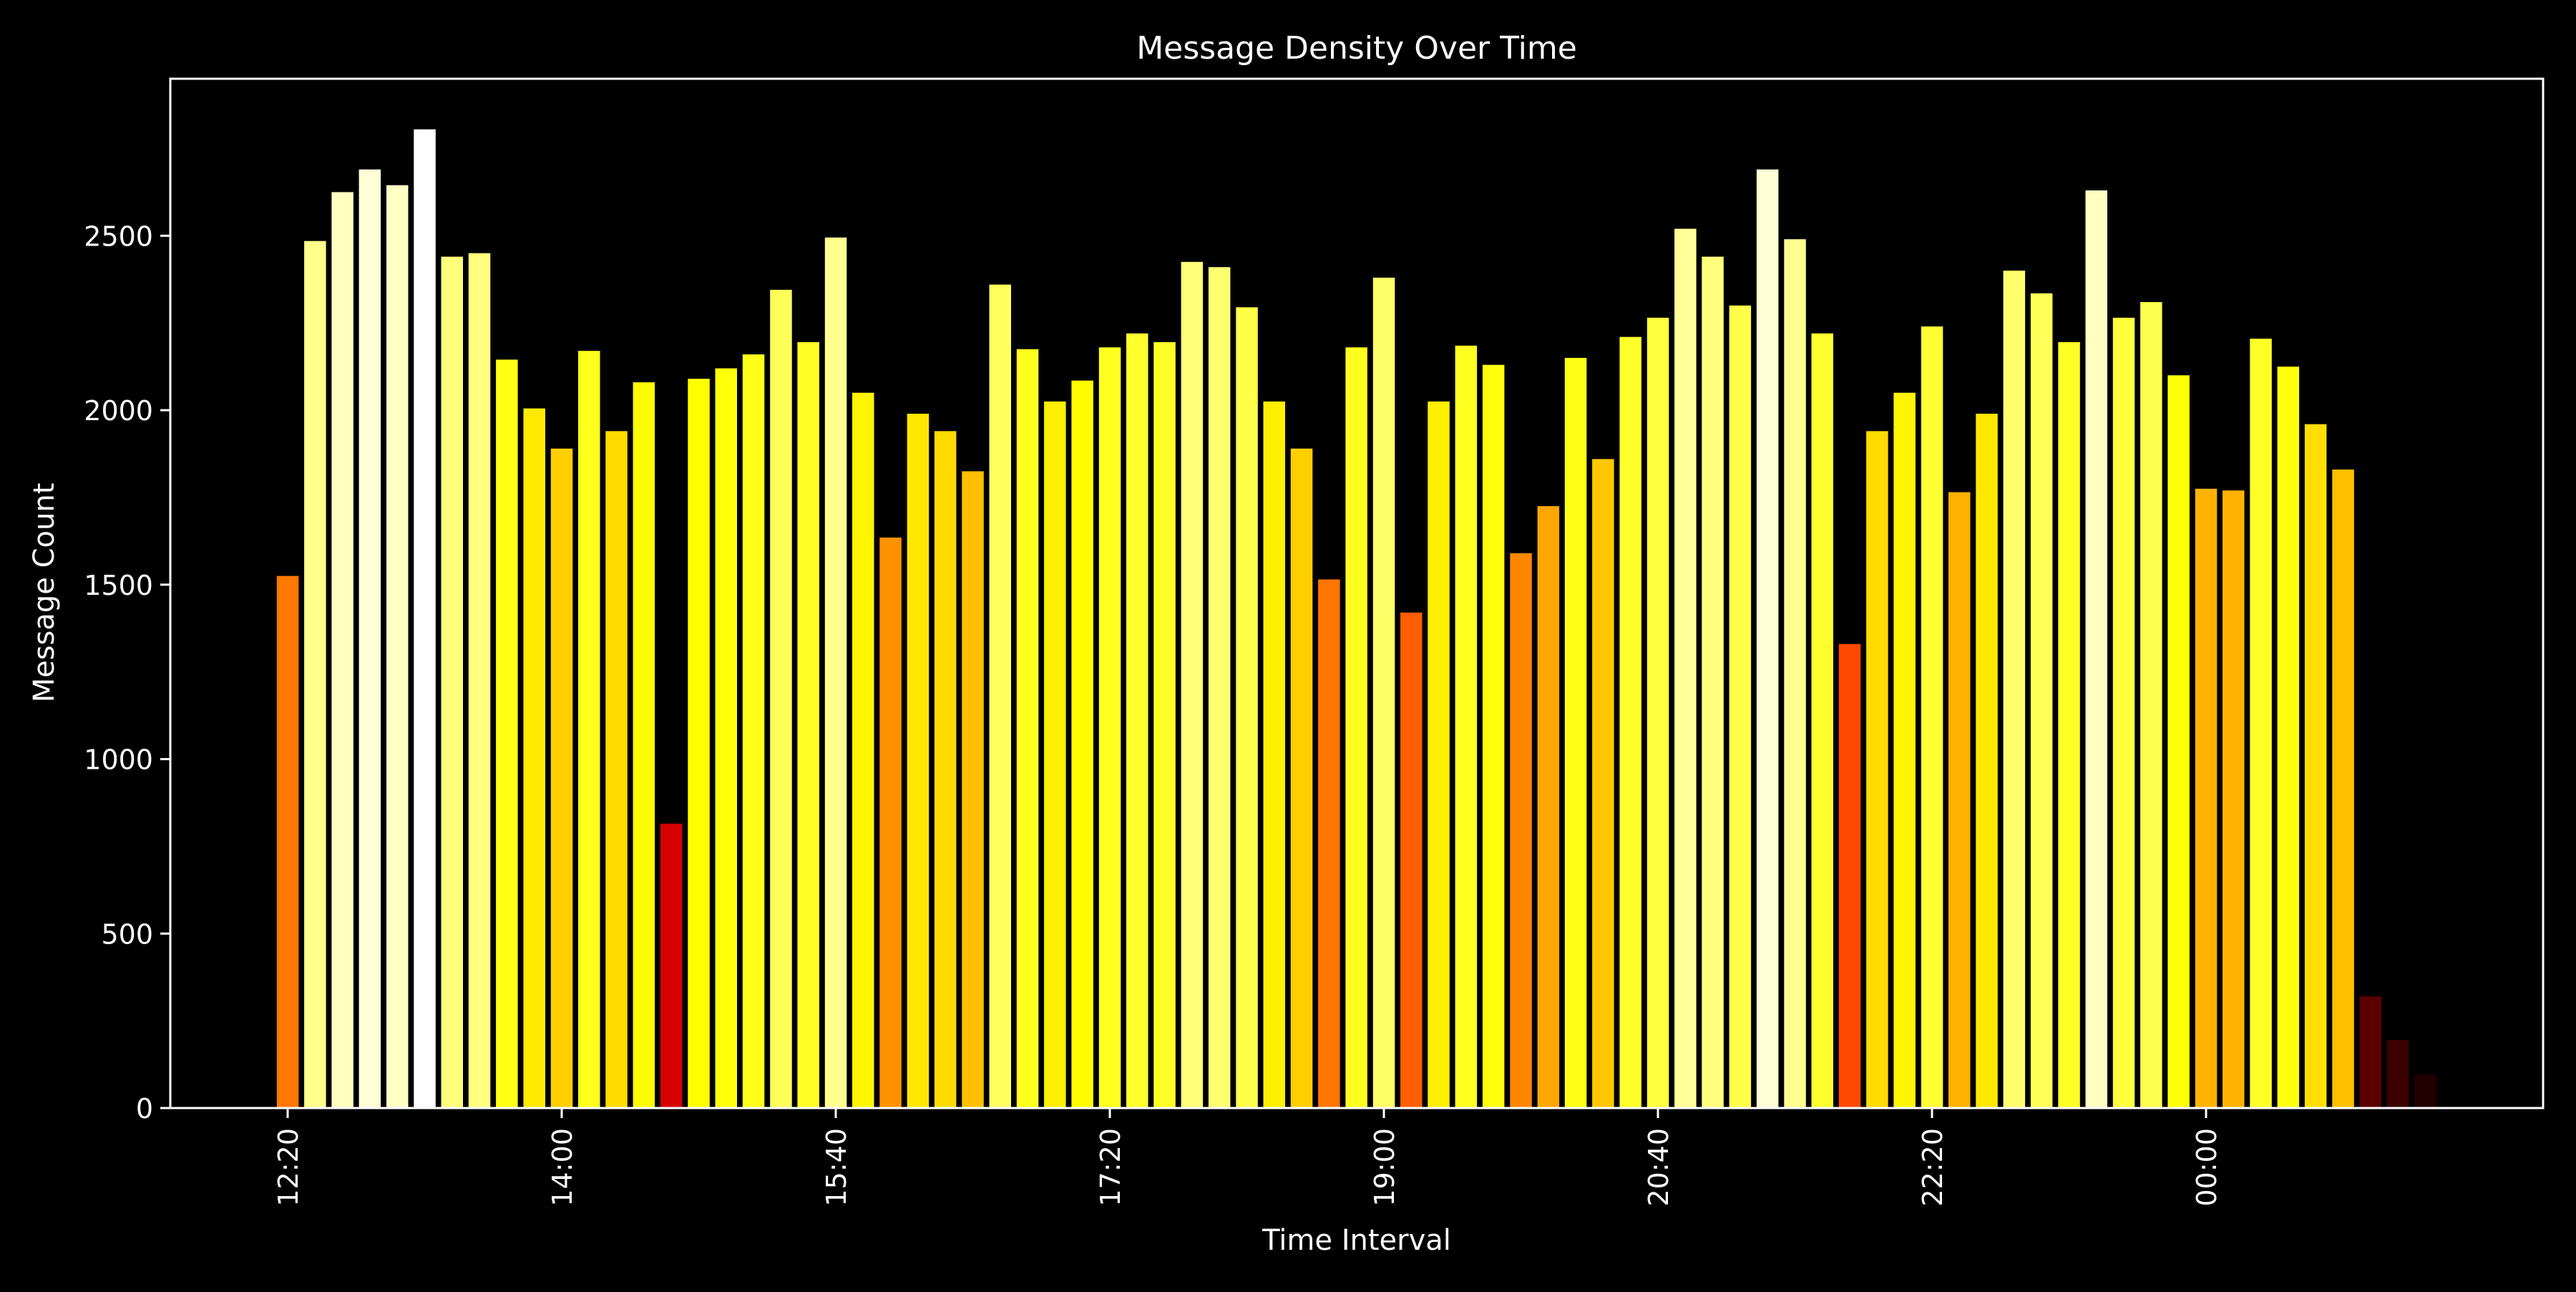  What do you see at coordinates (144, 1109) in the screenshot?
I see `y-tick-label: 0` at bounding box center [144, 1109].